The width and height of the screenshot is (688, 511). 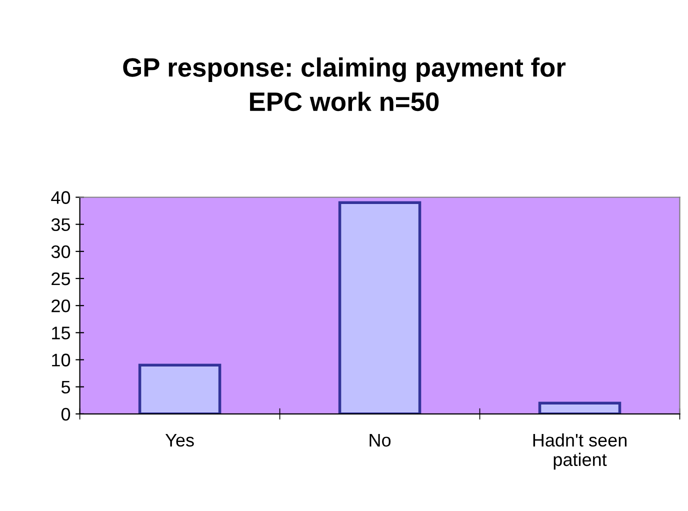 I want to click on chart-title: GP response: claiming payment for EPC work n=50, so click(x=344, y=84).